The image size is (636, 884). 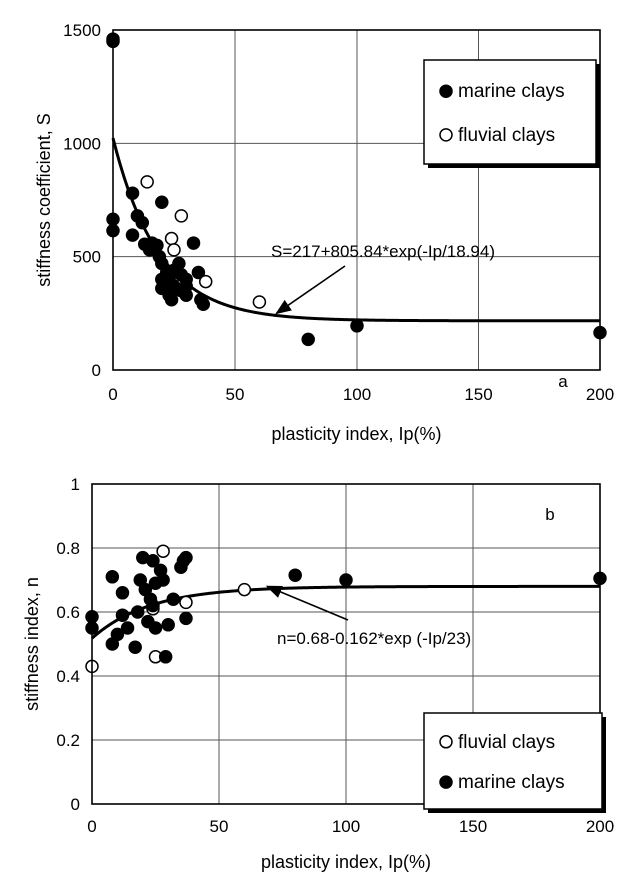 What do you see at coordinates (68, 612) in the screenshot?
I see `y-tick-label: 0.6` at bounding box center [68, 612].